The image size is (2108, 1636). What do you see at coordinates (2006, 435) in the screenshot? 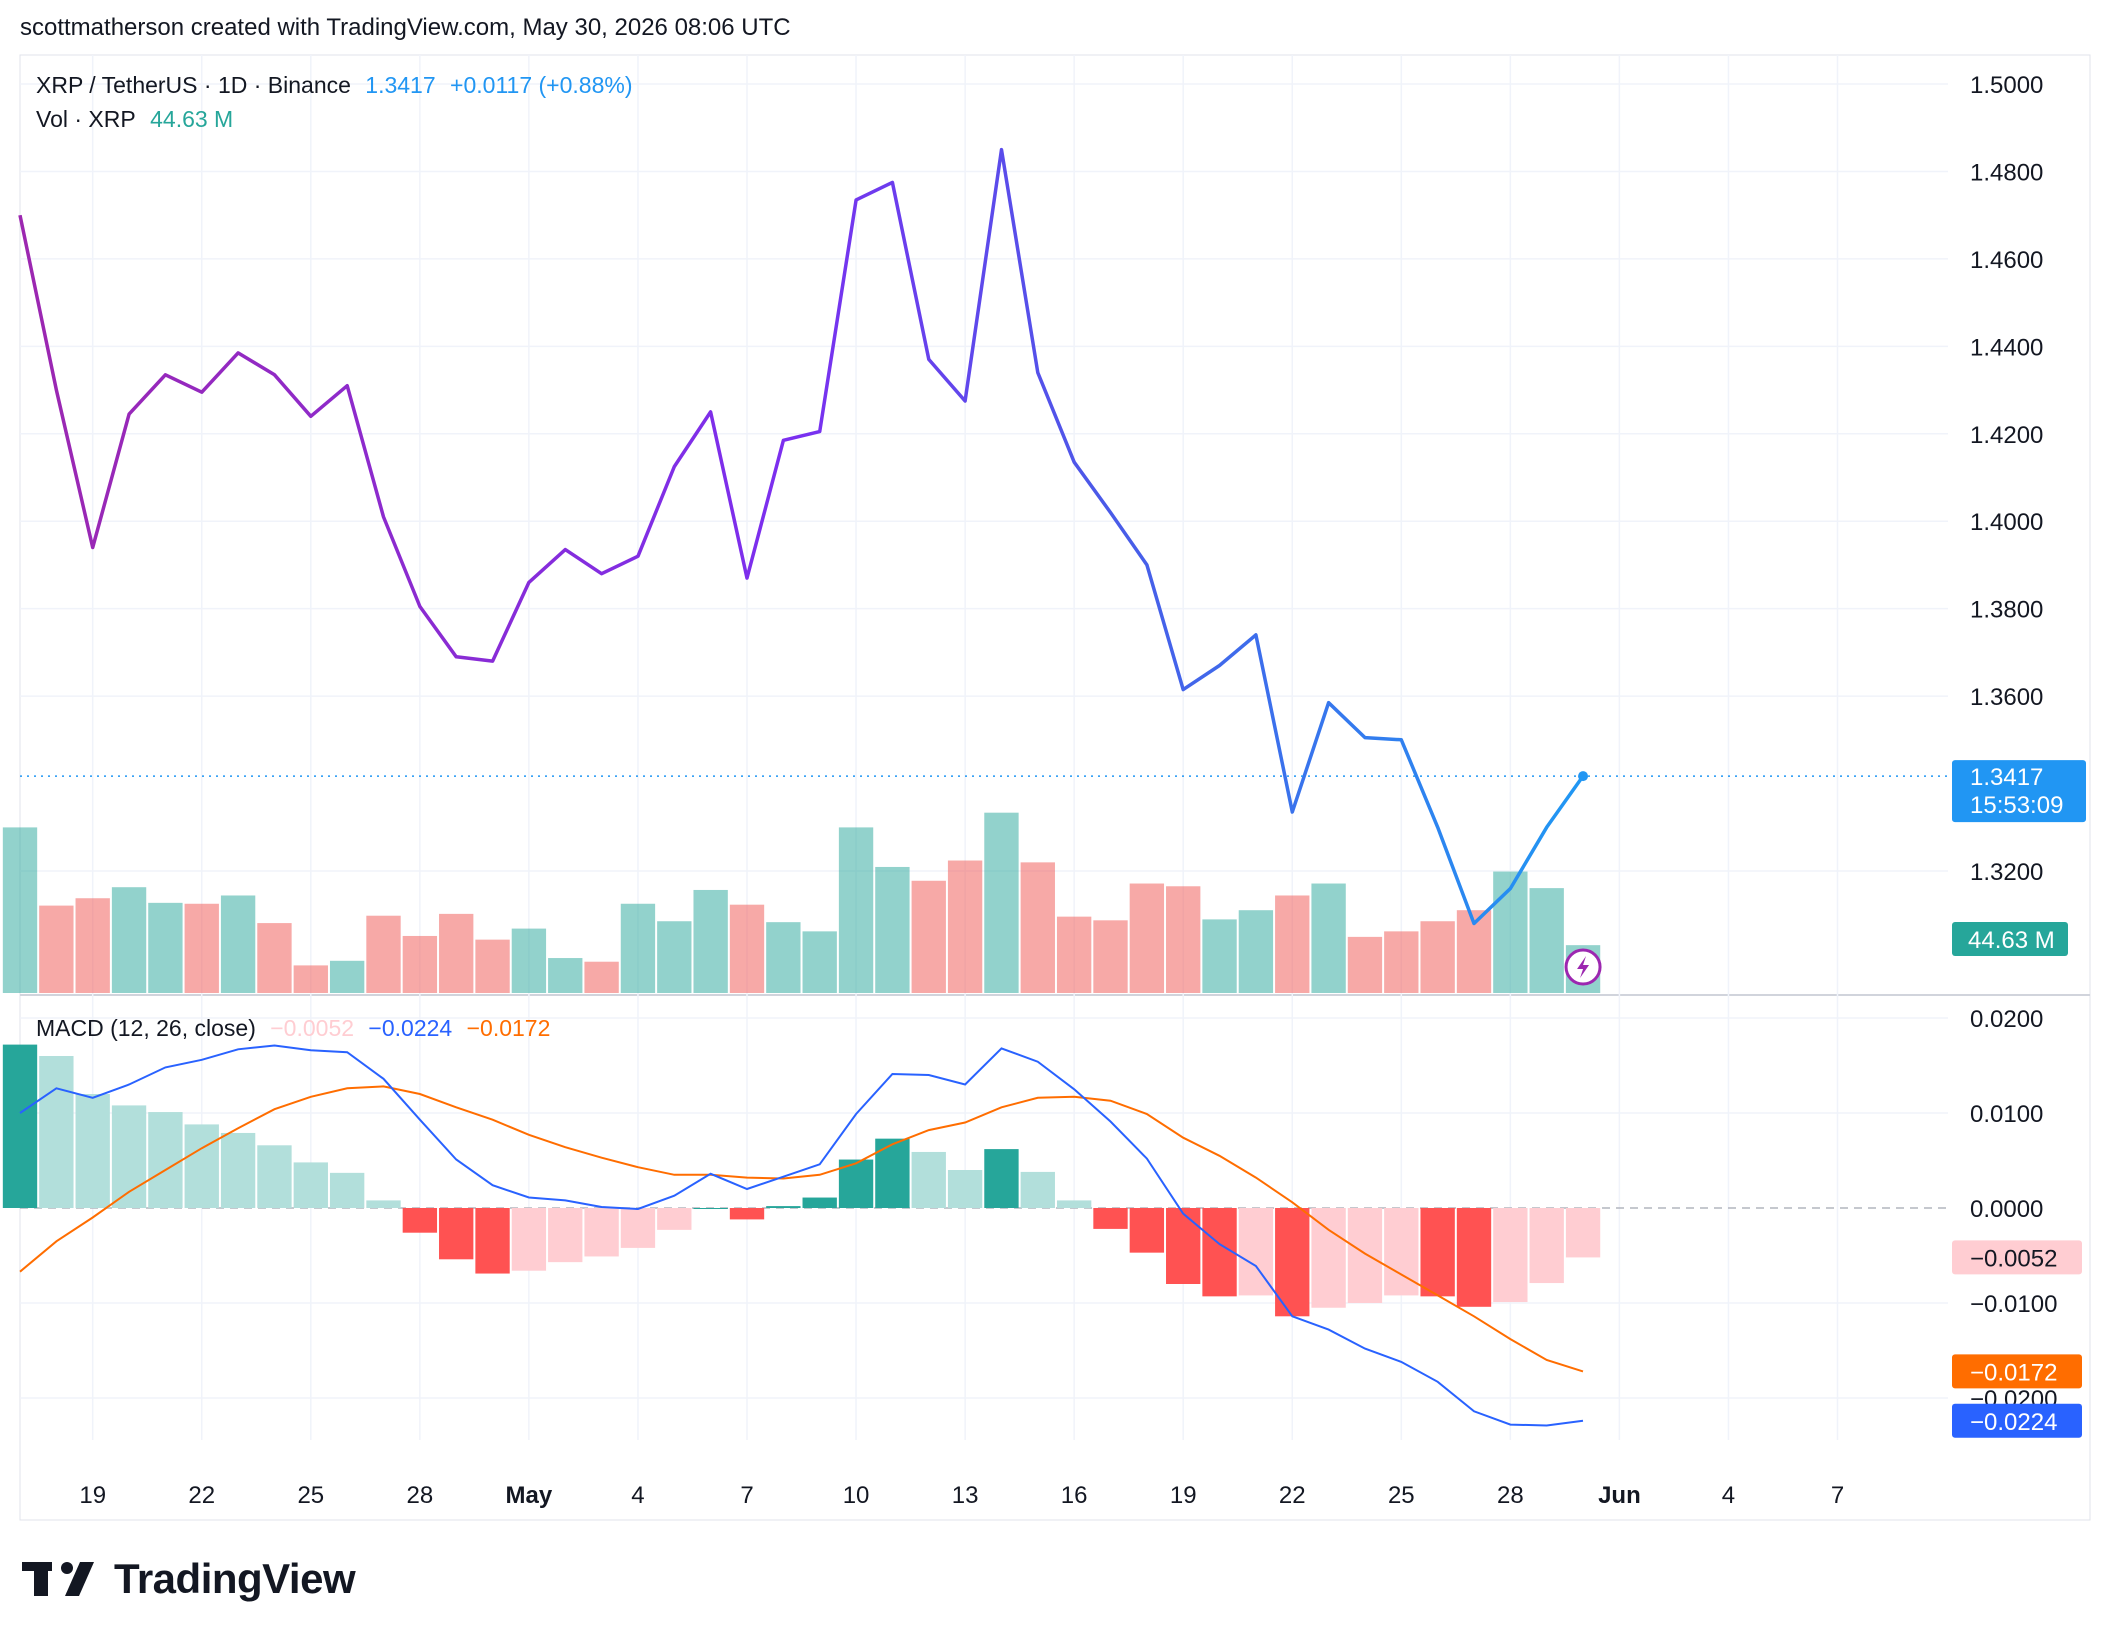
I see `price-tick-label: 1.4200` at bounding box center [2006, 435].